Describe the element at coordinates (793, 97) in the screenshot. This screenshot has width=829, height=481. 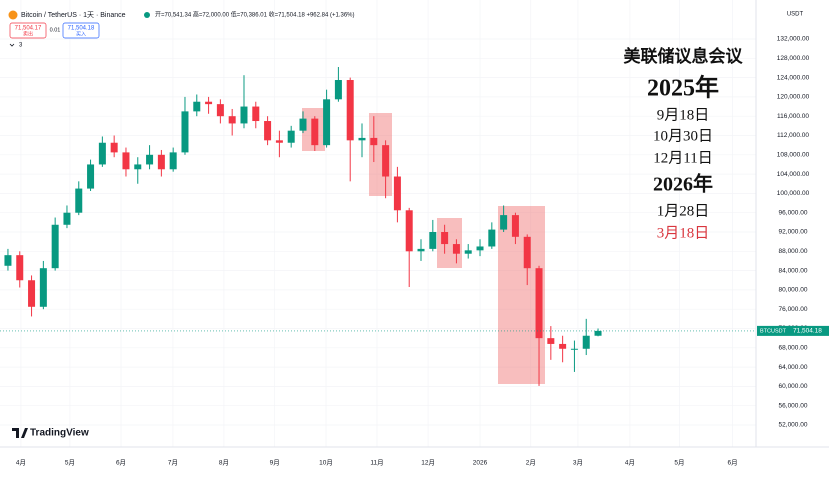
I see `y-tick-label: 120,000.00` at that location.